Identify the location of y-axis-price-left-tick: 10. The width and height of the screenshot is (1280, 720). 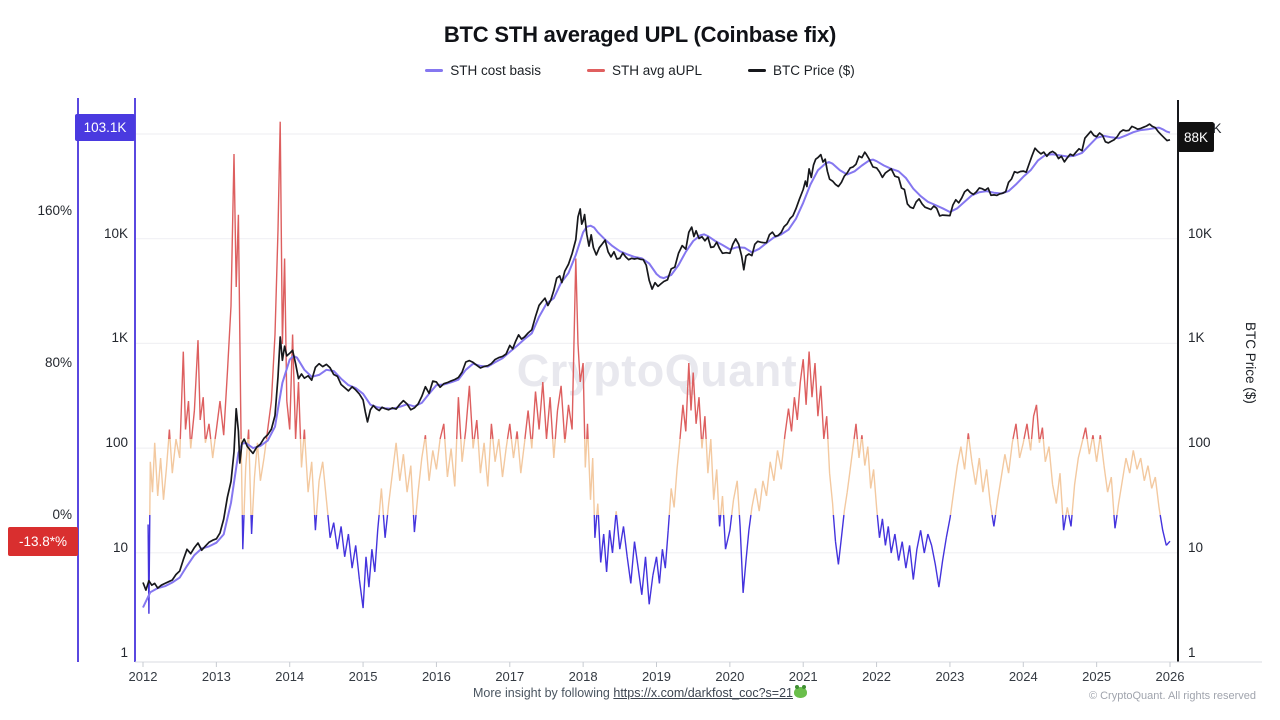
(120, 547).